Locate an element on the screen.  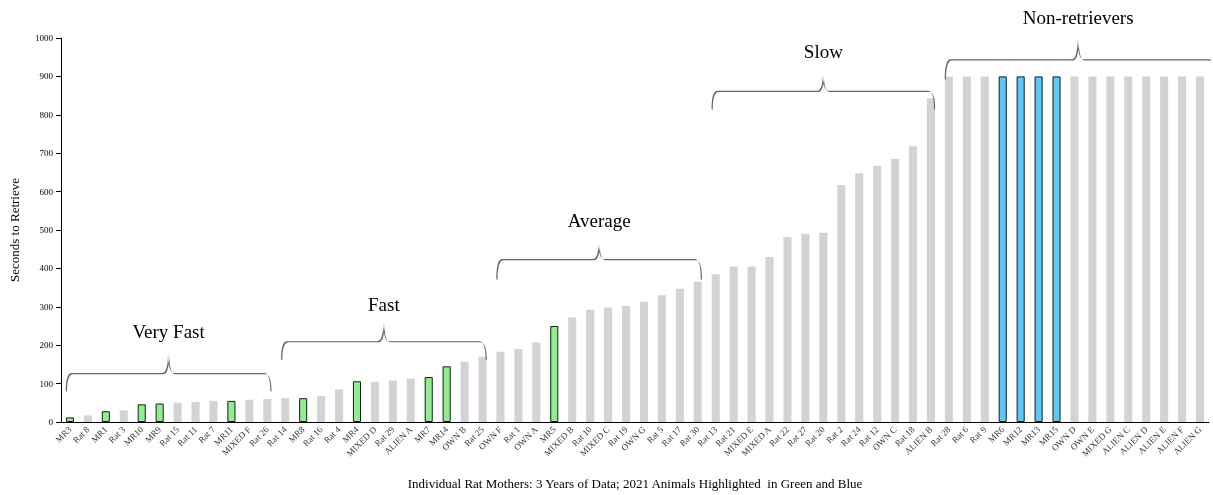
annotation: Slow is located at coordinates (823, 52).